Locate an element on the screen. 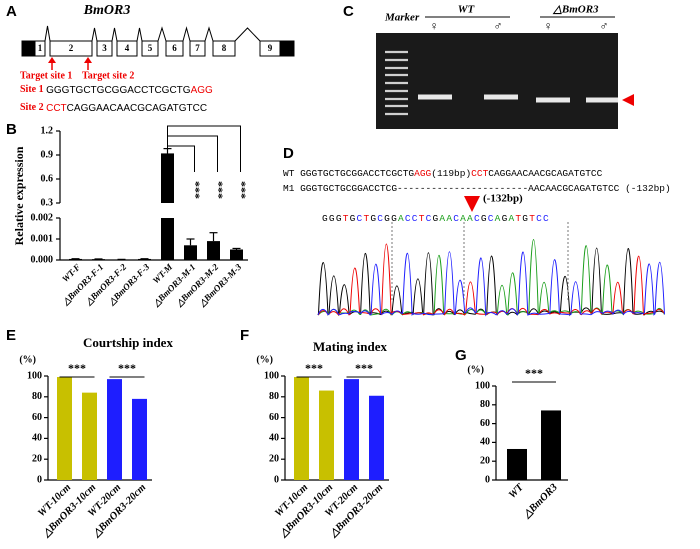  y-axis-label: (%) is located at coordinates (475, 369).